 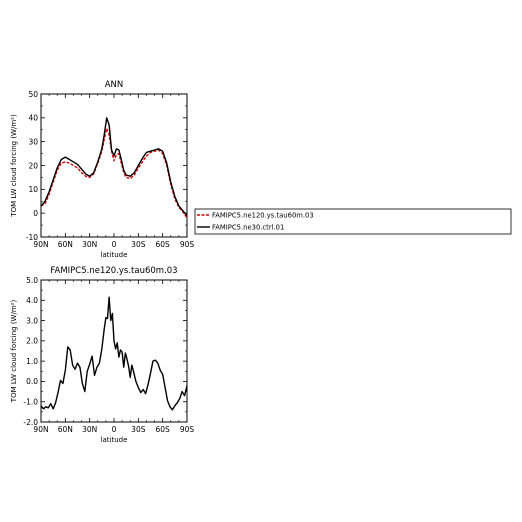 What do you see at coordinates (32, 381) in the screenshot?
I see `y-tick-label: 0.0` at bounding box center [32, 381].